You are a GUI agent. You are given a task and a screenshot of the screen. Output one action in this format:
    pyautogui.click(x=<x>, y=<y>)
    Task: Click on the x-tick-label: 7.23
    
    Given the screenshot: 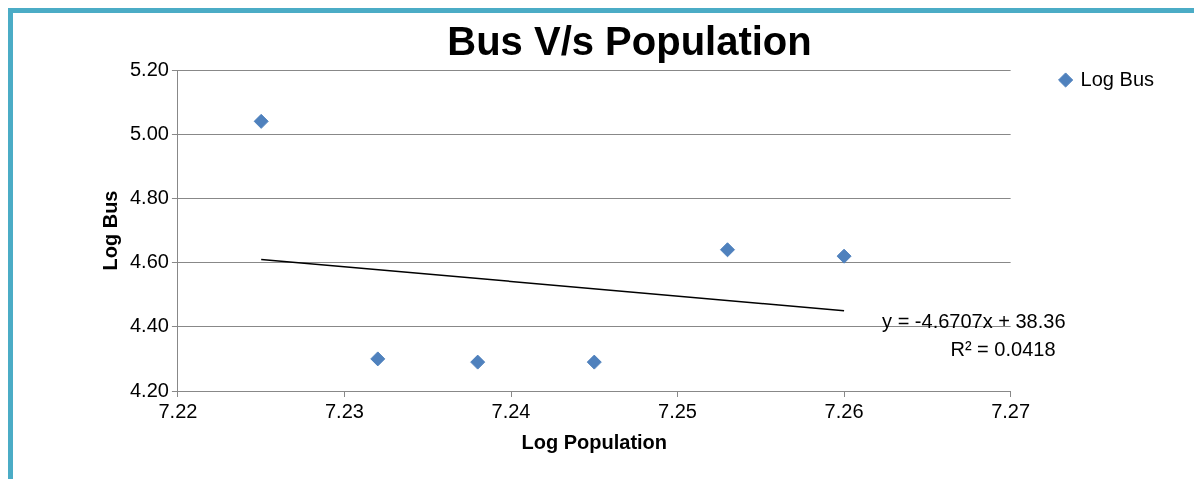 What is the action you would take?
    pyautogui.click(x=344, y=410)
    